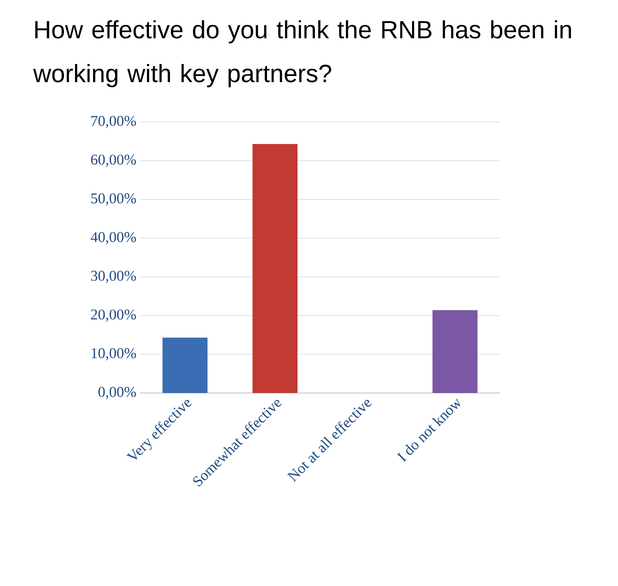 This screenshot has height=586, width=618. What do you see at coordinates (113, 276) in the screenshot?
I see `y-tick-label: 30,00%` at bounding box center [113, 276].